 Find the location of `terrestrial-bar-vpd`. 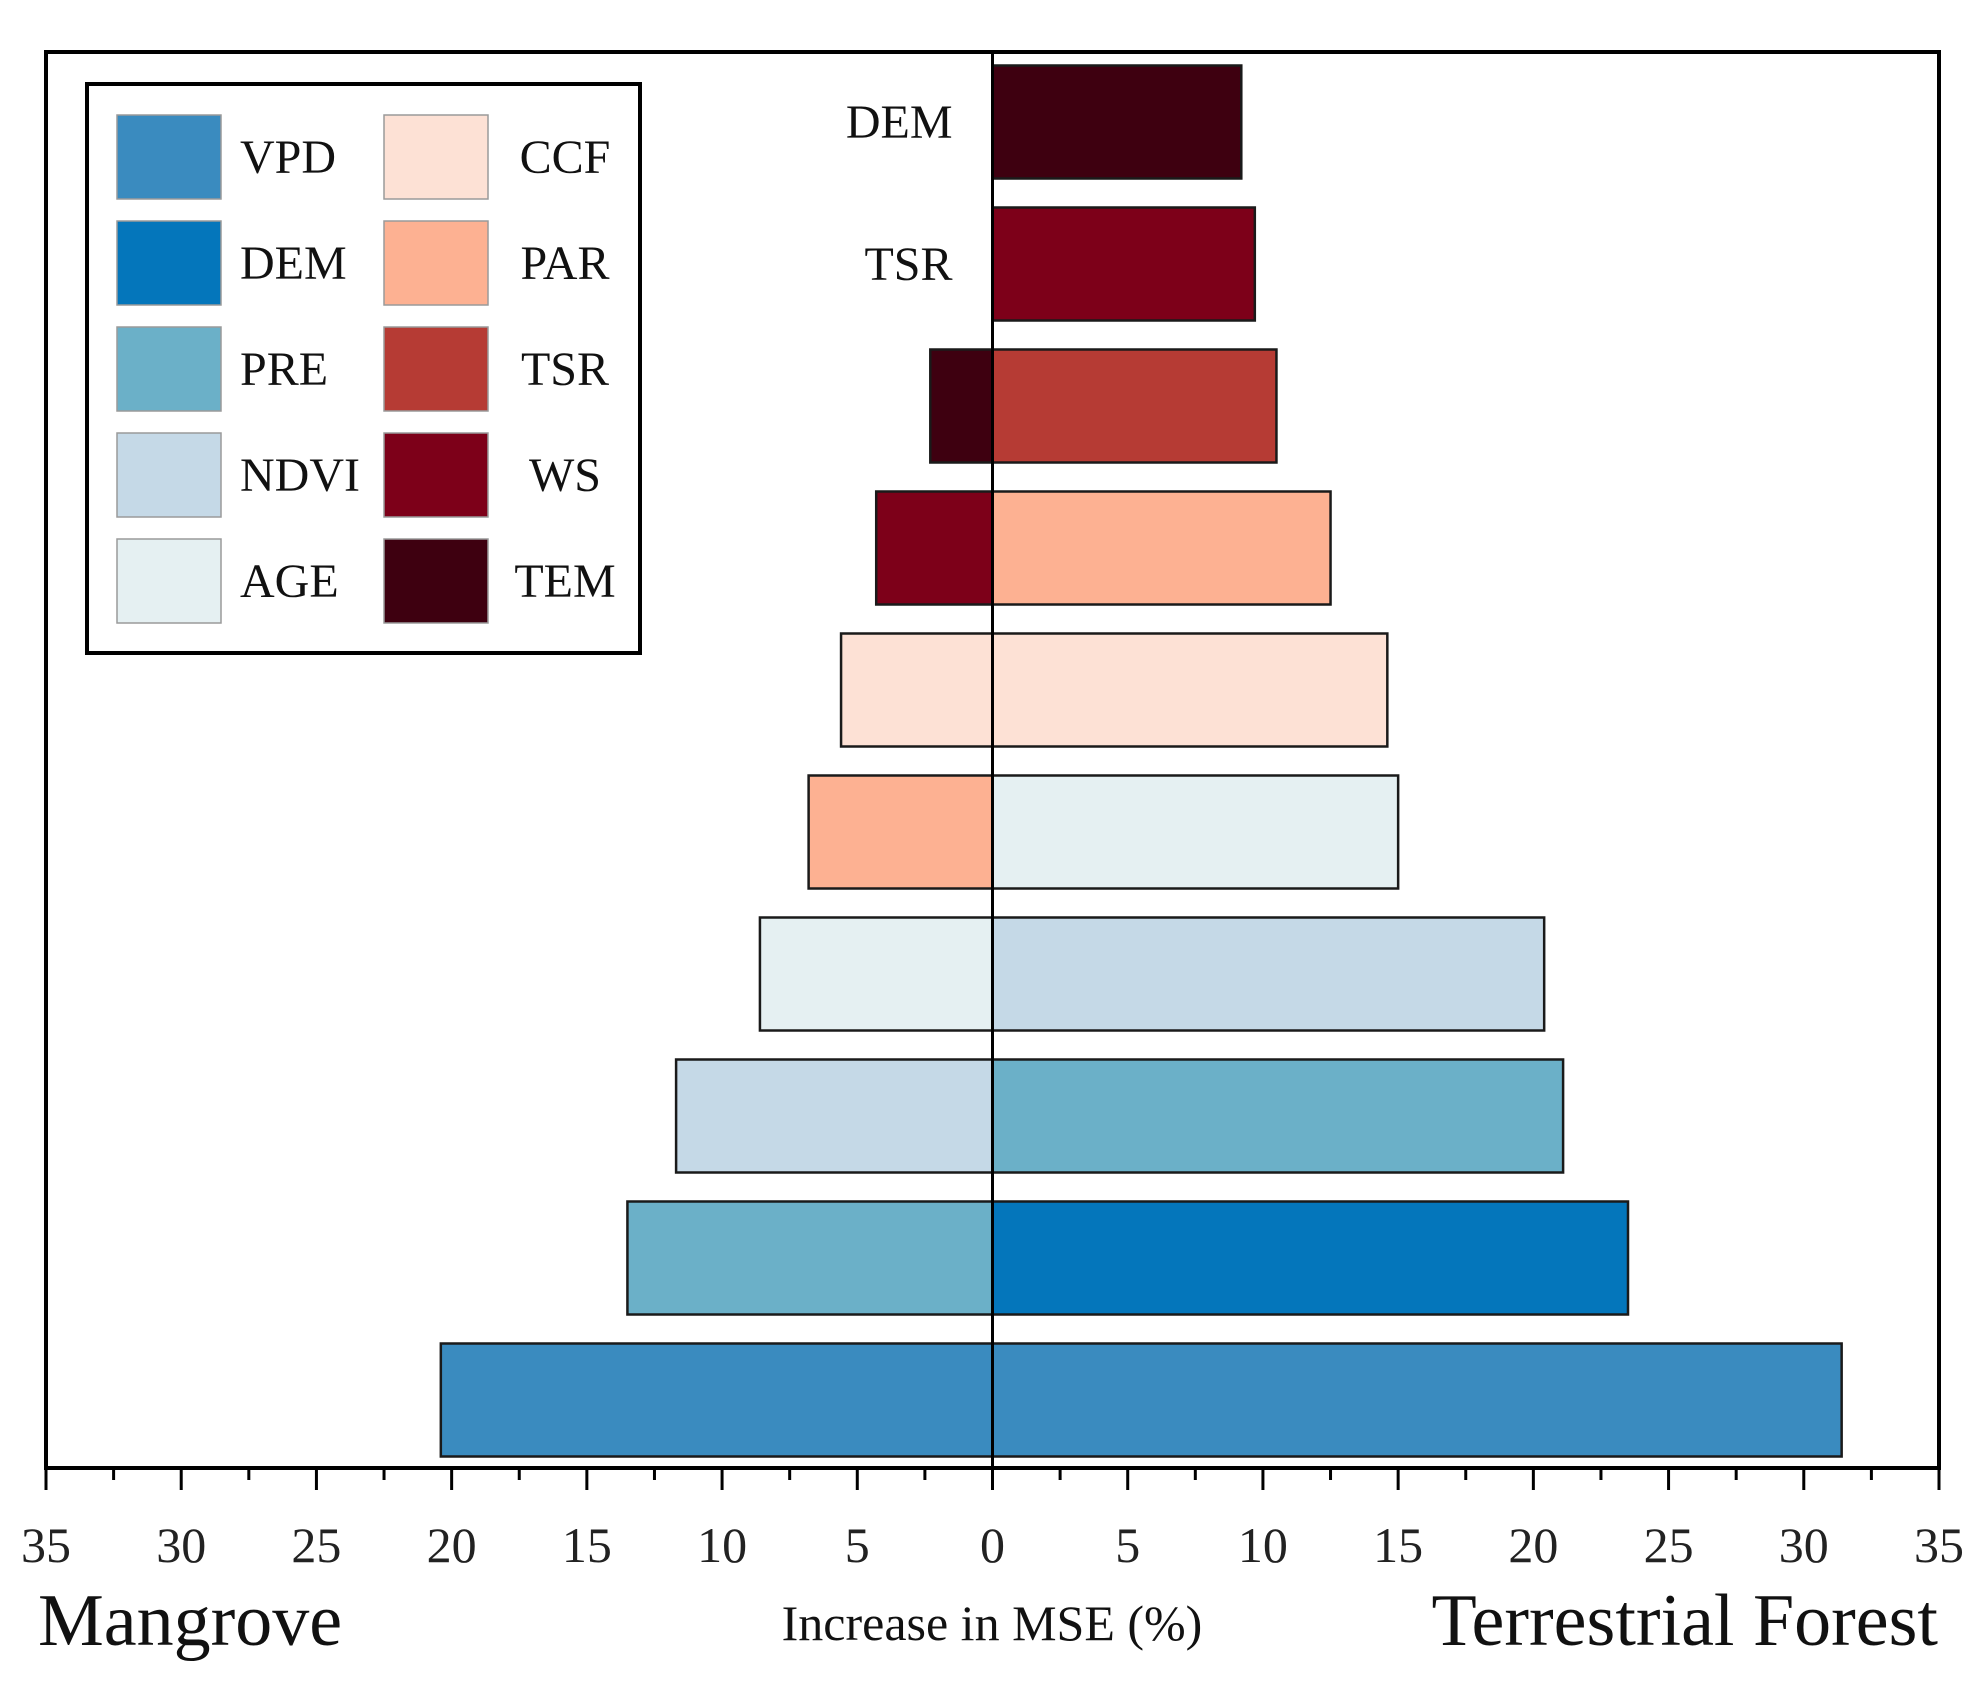

terrestrial-bar-vpd is located at coordinates (1417, 1400).